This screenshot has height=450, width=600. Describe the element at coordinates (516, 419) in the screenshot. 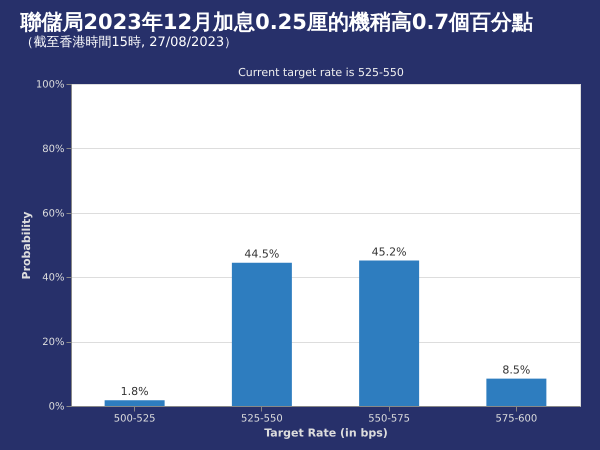

I see `x-tick-label: 575-600` at that location.